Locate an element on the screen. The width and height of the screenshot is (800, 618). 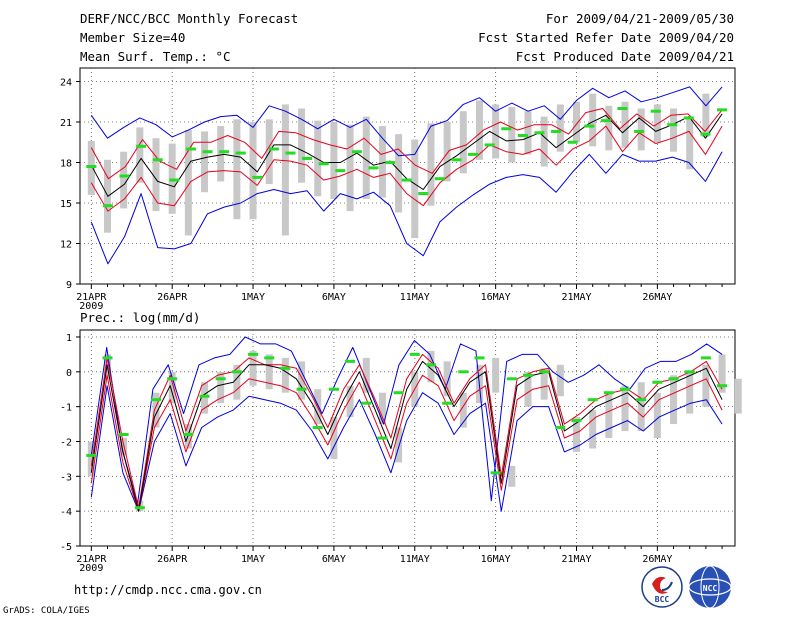
y-tick-label: -5 is located at coordinates (66, 547).